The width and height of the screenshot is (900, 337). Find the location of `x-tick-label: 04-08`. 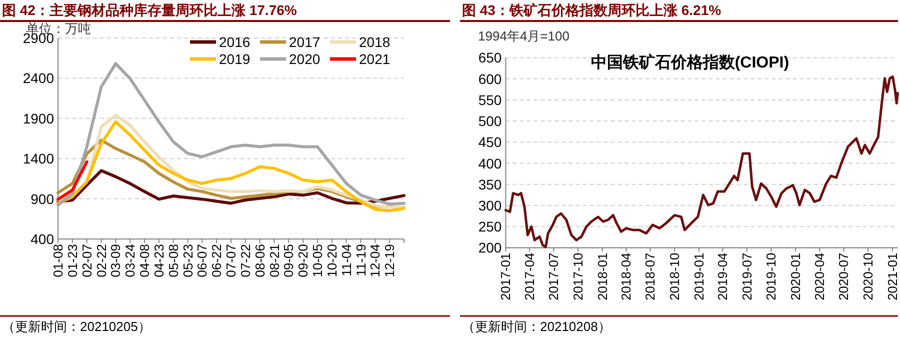

x-tick-label: 04-08 is located at coordinates (144, 261).